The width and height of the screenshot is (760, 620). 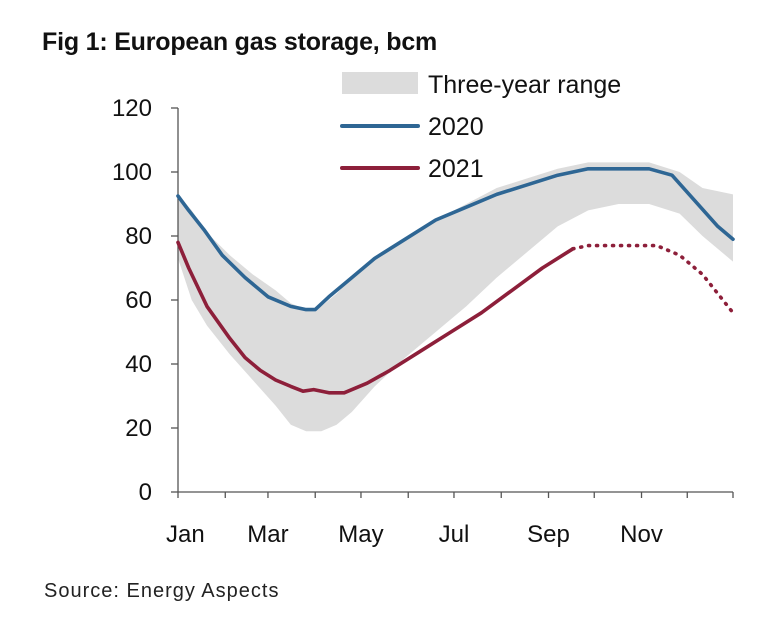 What do you see at coordinates (132, 108) in the screenshot?
I see `y-tick-label: 120` at bounding box center [132, 108].